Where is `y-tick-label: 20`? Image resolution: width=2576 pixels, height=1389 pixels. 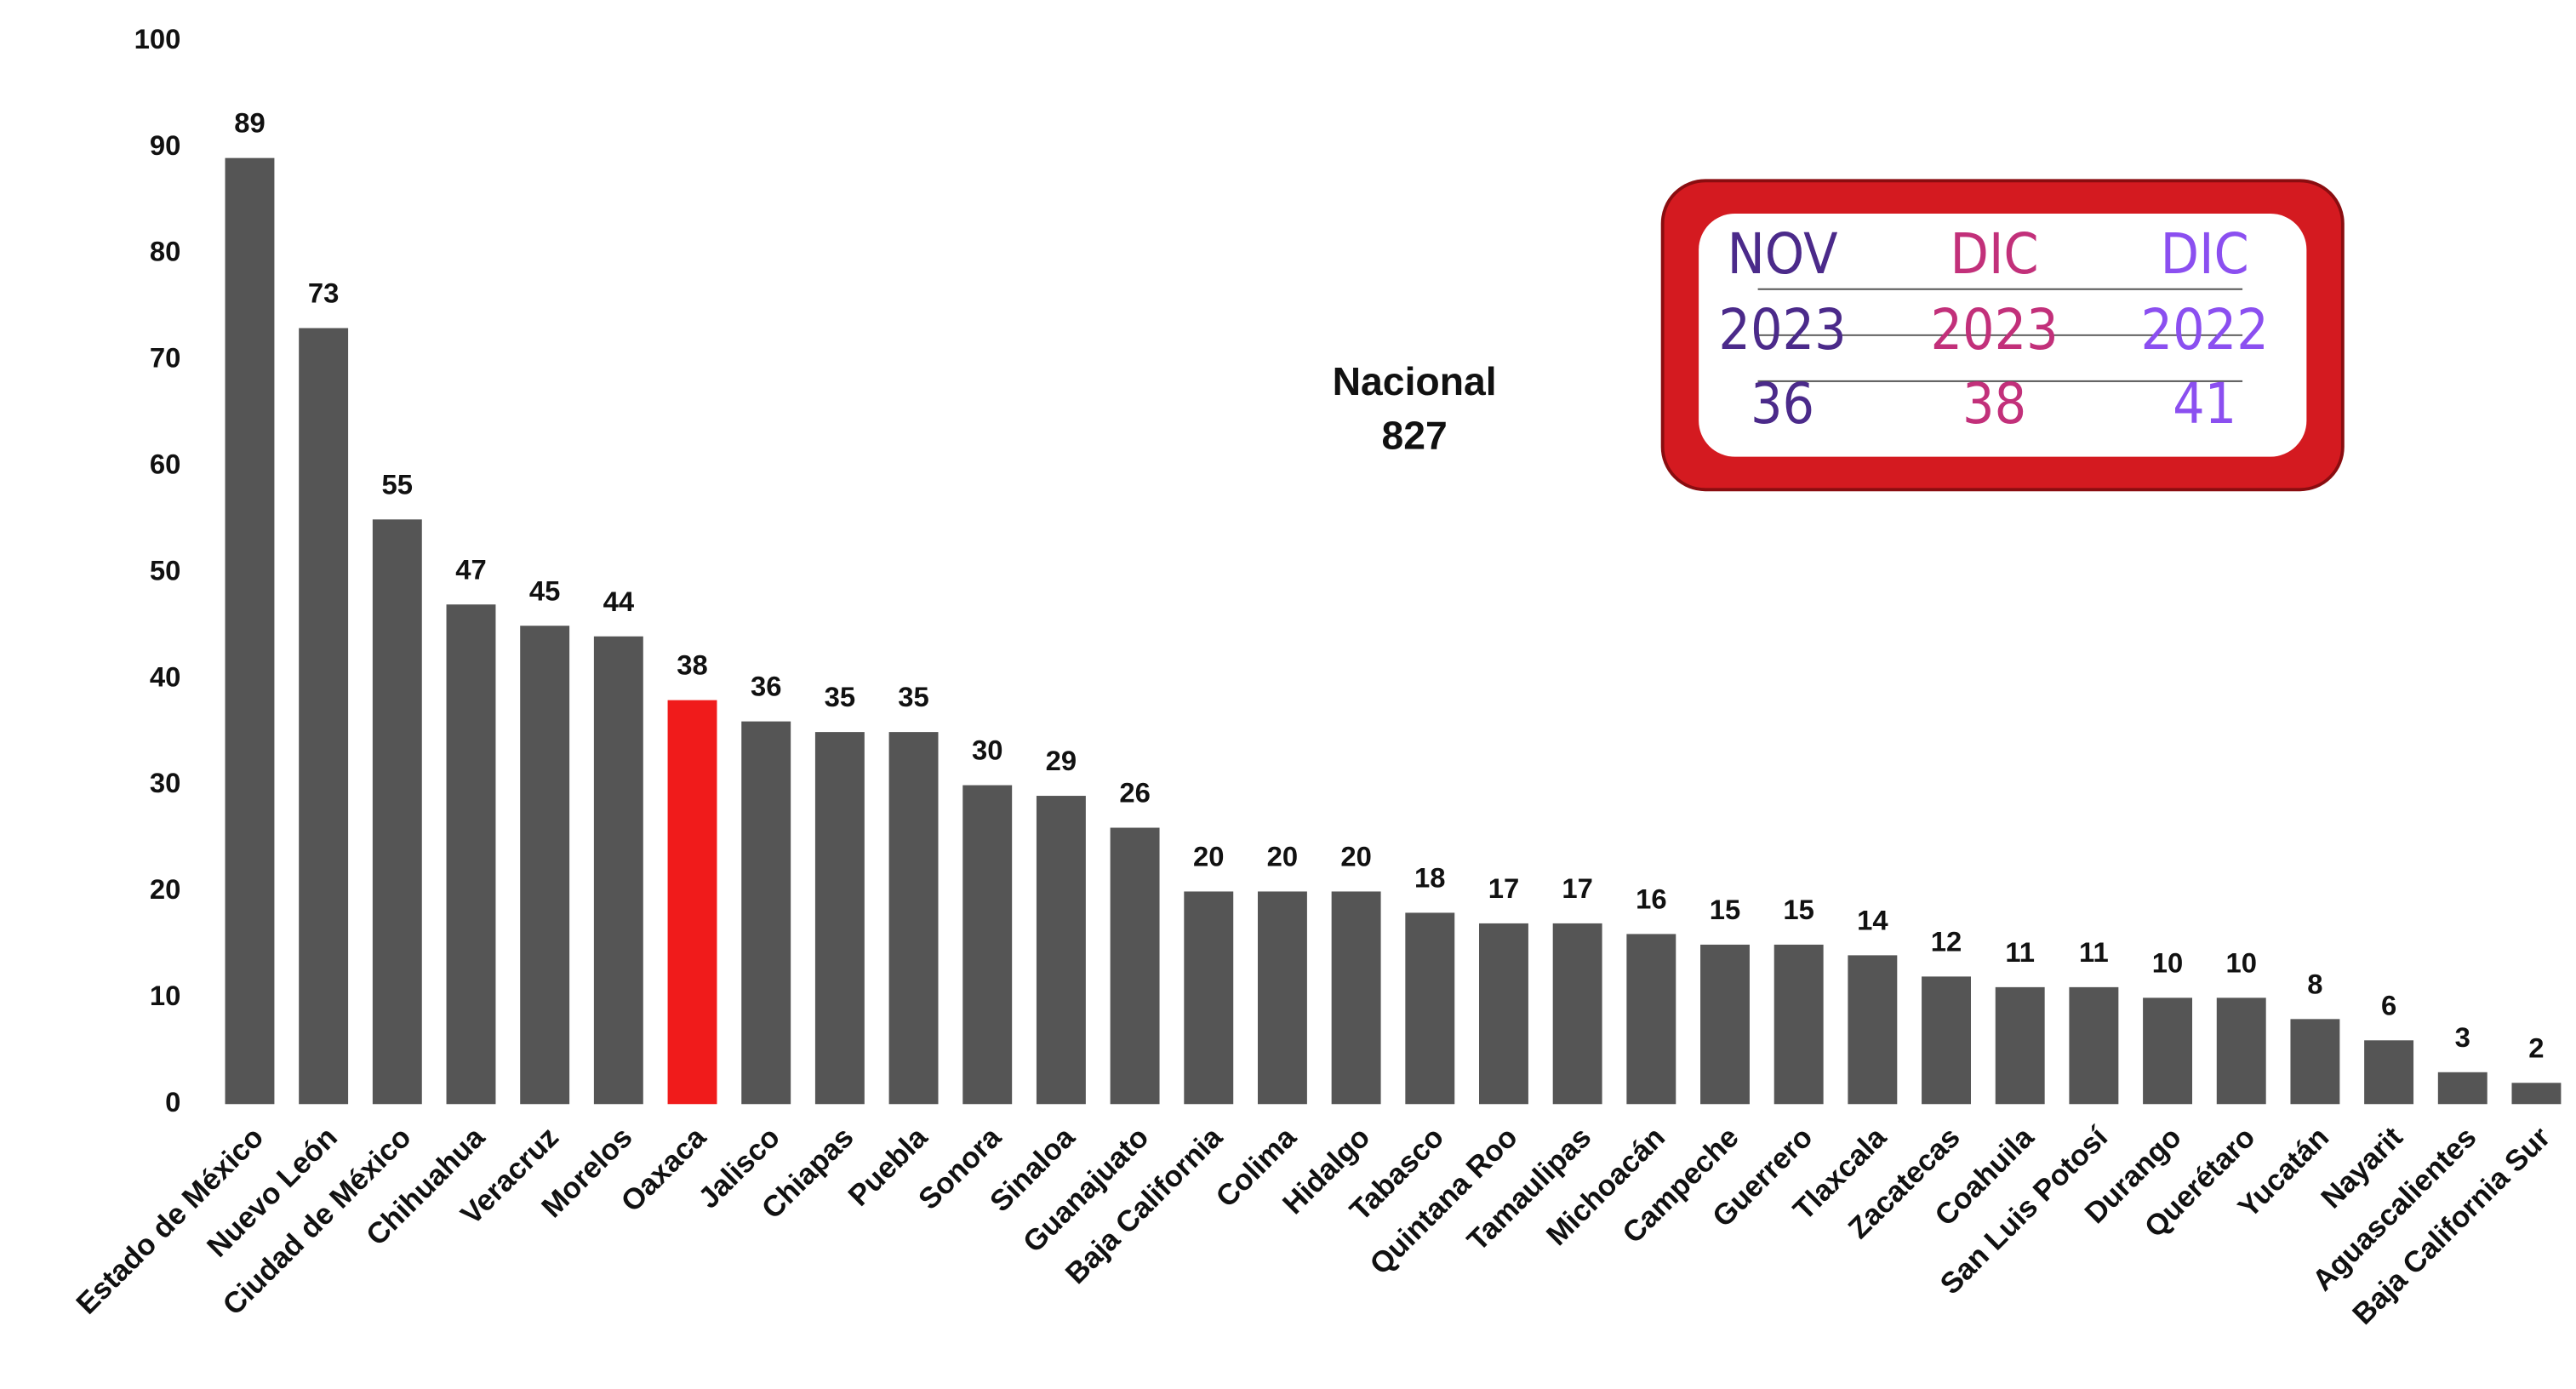
y-tick-label: 20 is located at coordinates (165, 889).